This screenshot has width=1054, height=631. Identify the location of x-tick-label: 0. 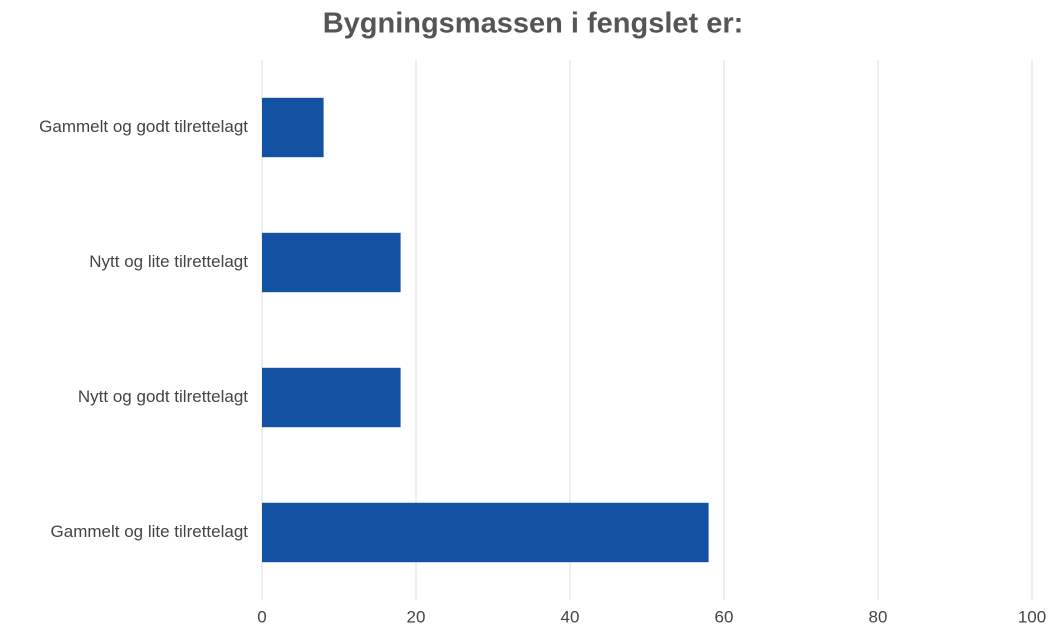
(261, 616).